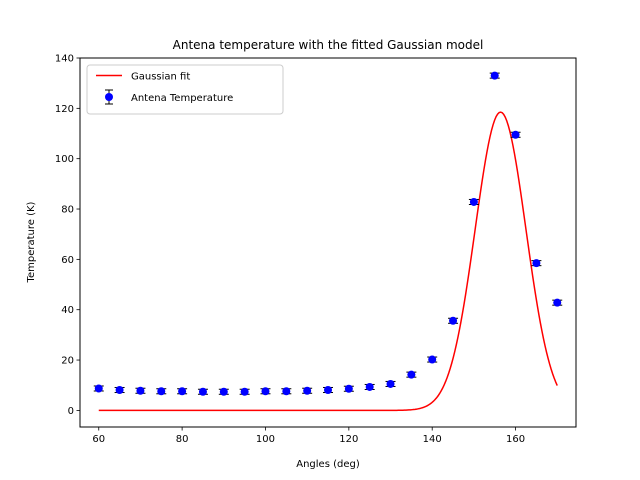  I want to click on legend: Gaussian fit Antena Temperature, so click(185, 89).